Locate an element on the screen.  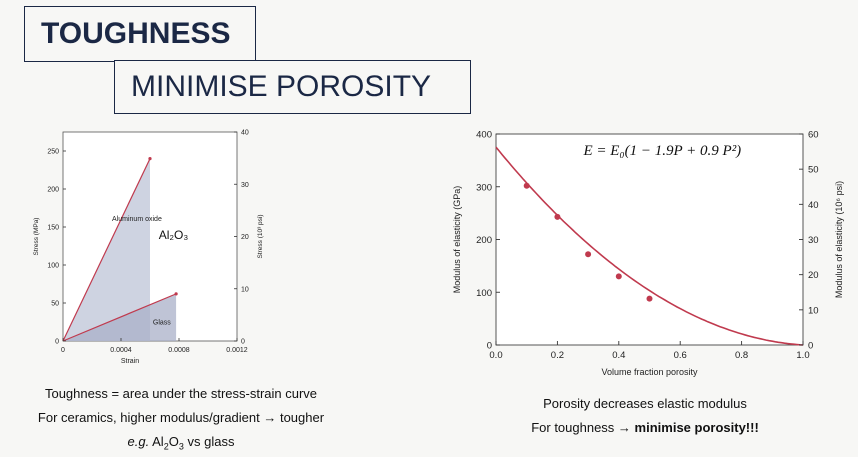
example-note: e.g. Al2O3 vs glass is located at coordinates (181, 443).